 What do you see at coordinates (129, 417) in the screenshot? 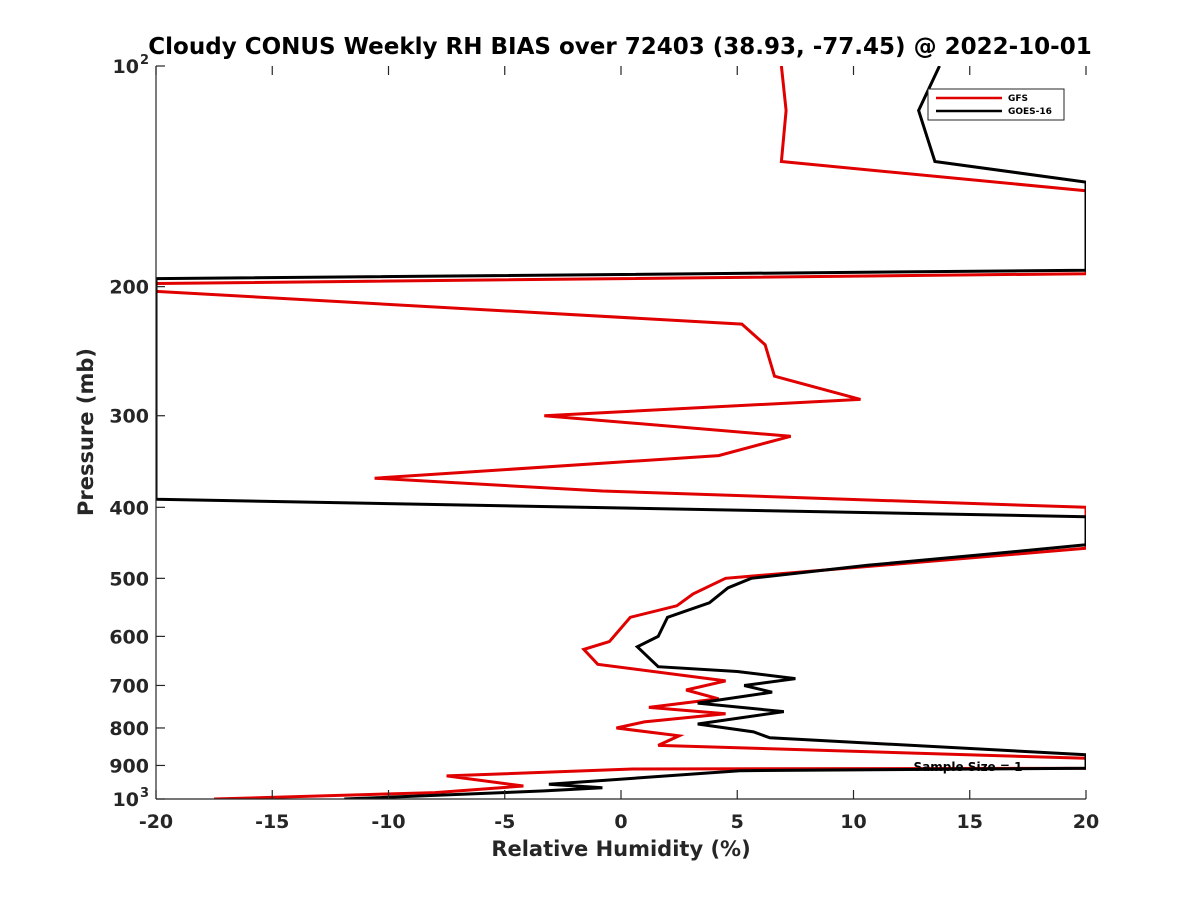
I see `y-tick-label: 300` at bounding box center [129, 417].